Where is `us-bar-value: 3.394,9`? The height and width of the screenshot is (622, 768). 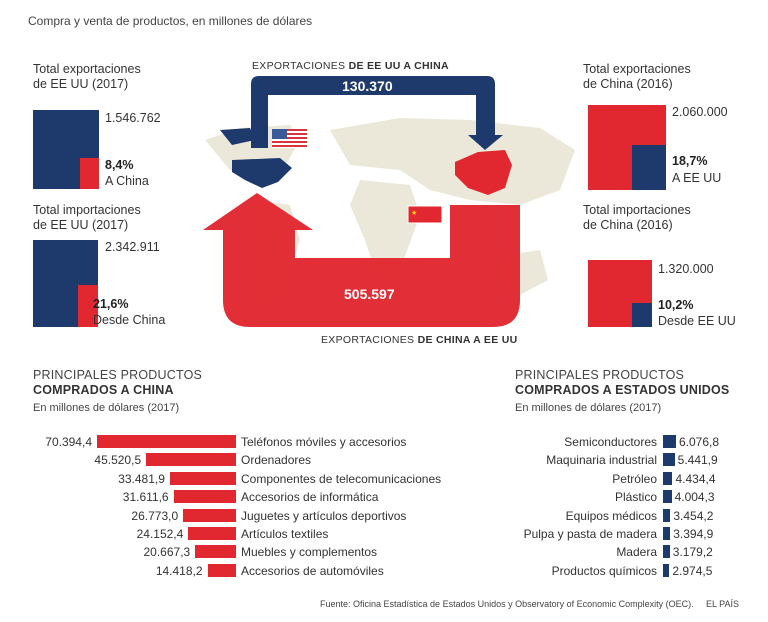 us-bar-value: 3.394,9 is located at coordinates (693, 534).